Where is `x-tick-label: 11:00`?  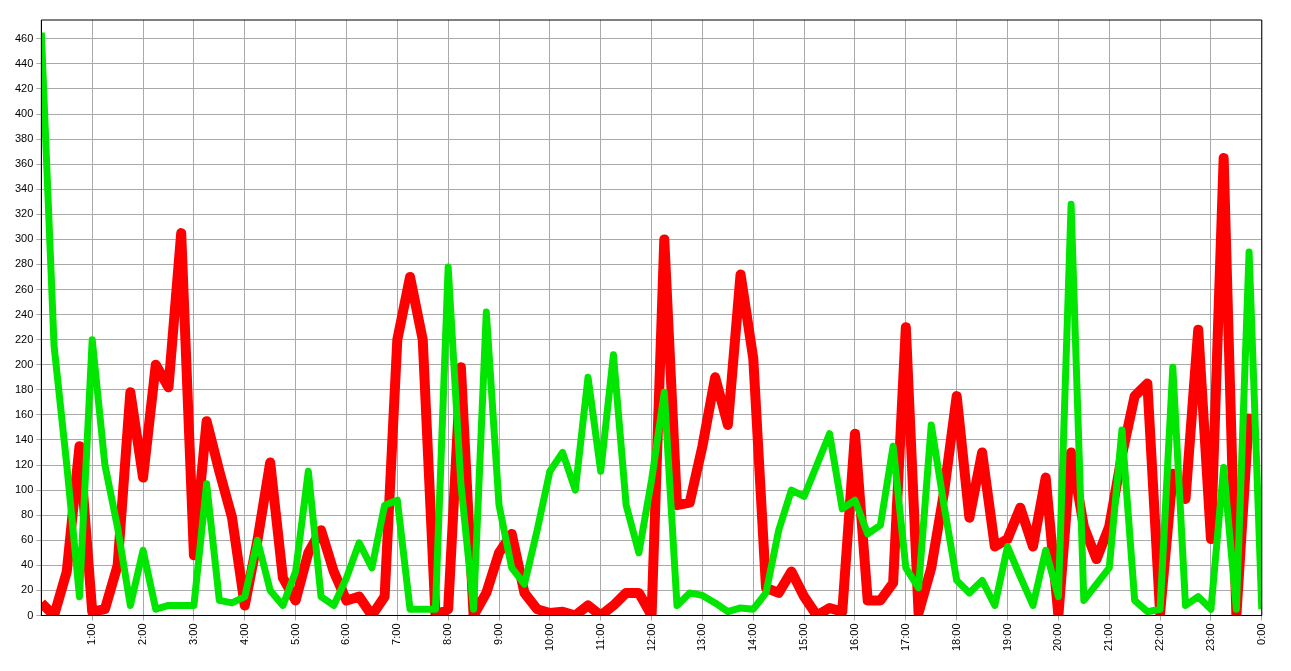
x-tick-label: 11:00 is located at coordinates (599, 637).